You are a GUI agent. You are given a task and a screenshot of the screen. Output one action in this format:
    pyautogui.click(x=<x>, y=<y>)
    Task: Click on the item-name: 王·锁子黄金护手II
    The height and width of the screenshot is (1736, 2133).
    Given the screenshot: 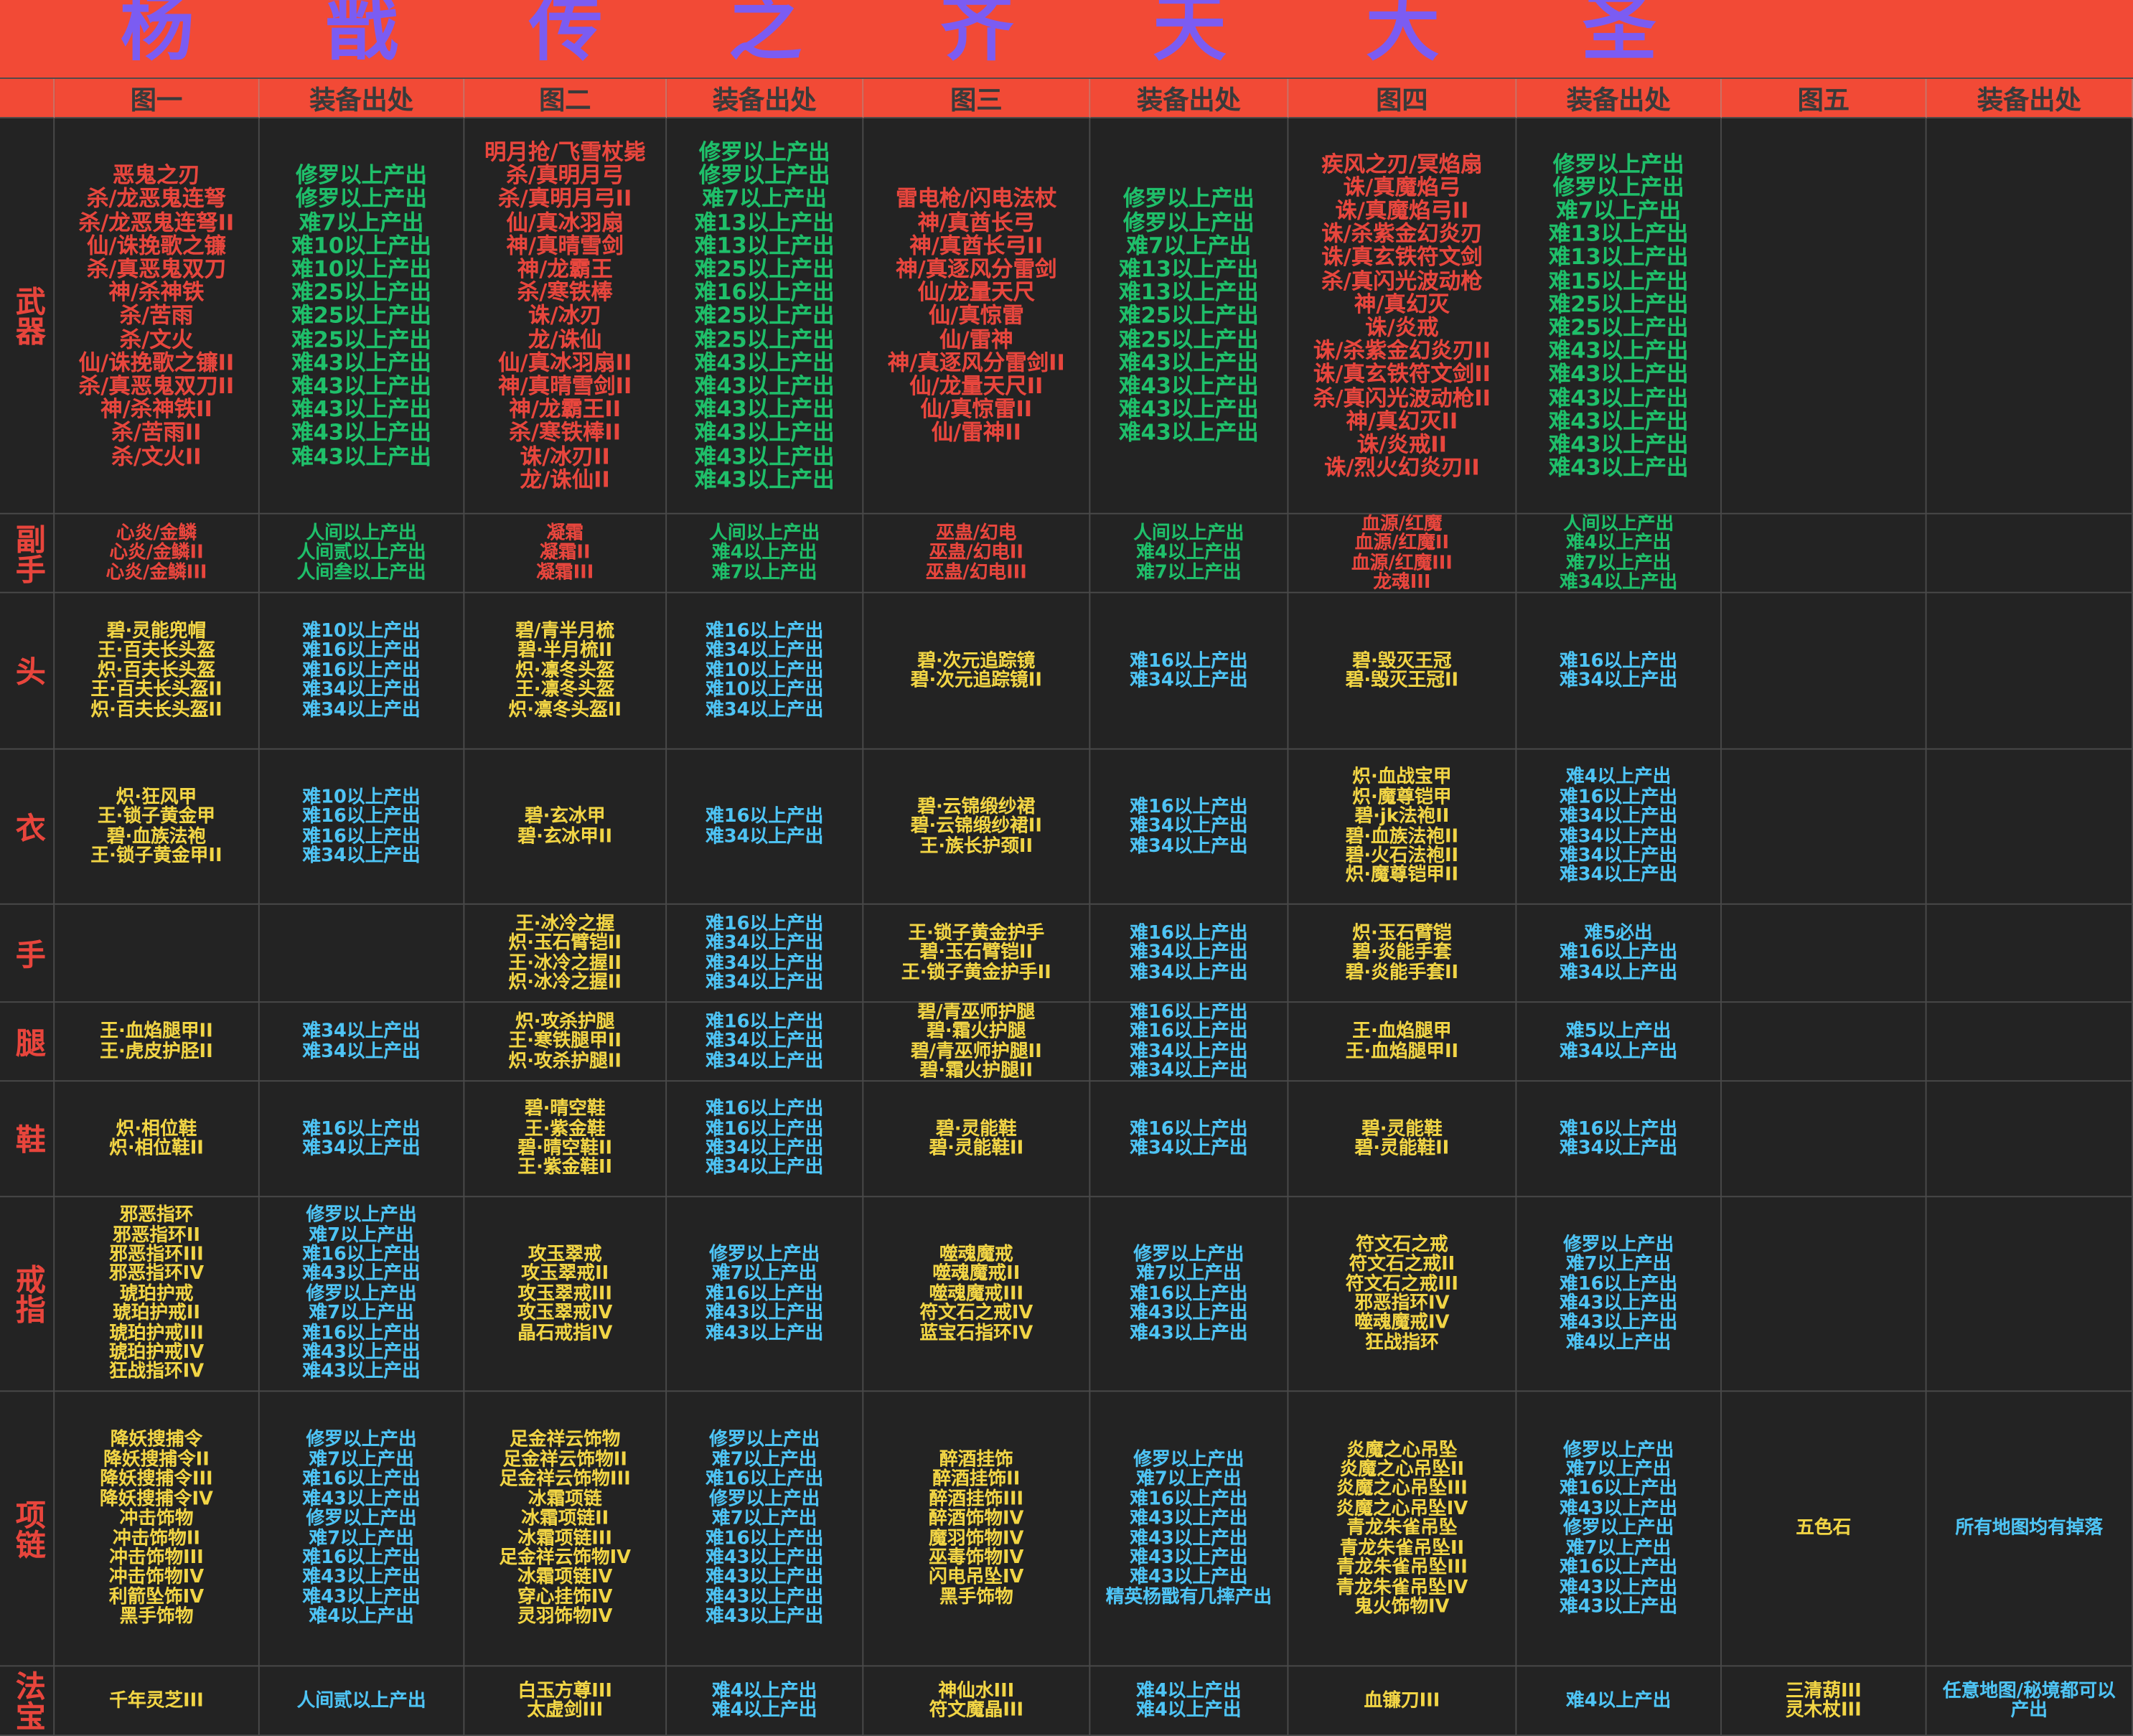 What is the action you would take?
    pyautogui.click(x=976, y=972)
    